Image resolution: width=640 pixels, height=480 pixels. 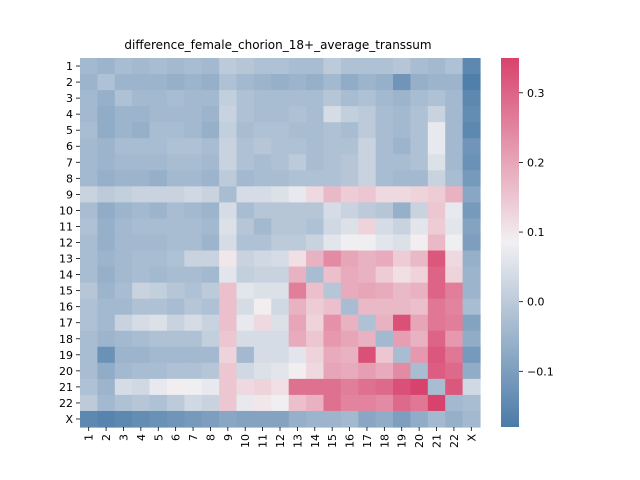 What do you see at coordinates (66, 210) in the screenshot?
I see `y-tick-label: 10` at bounding box center [66, 210].